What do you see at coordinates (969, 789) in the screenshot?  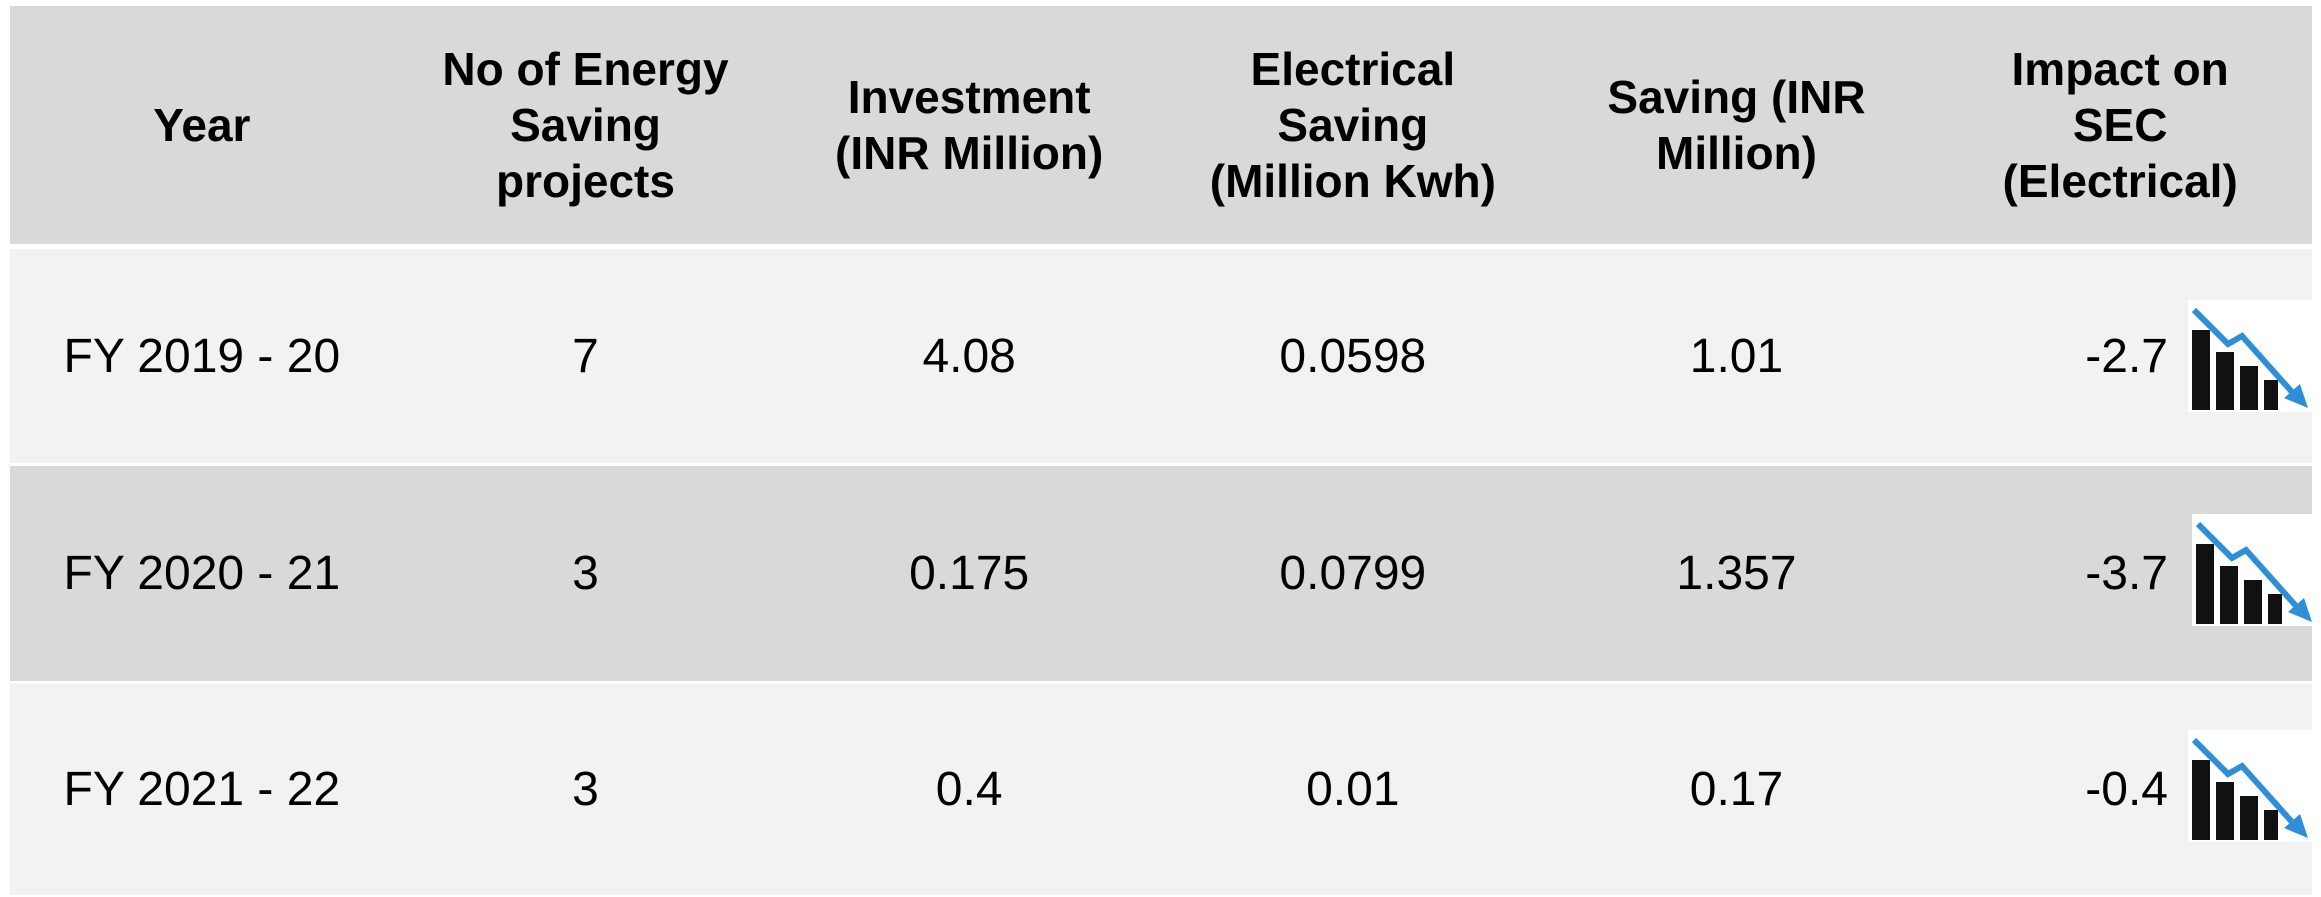 I see `table-cell: 0.4` at bounding box center [969, 789].